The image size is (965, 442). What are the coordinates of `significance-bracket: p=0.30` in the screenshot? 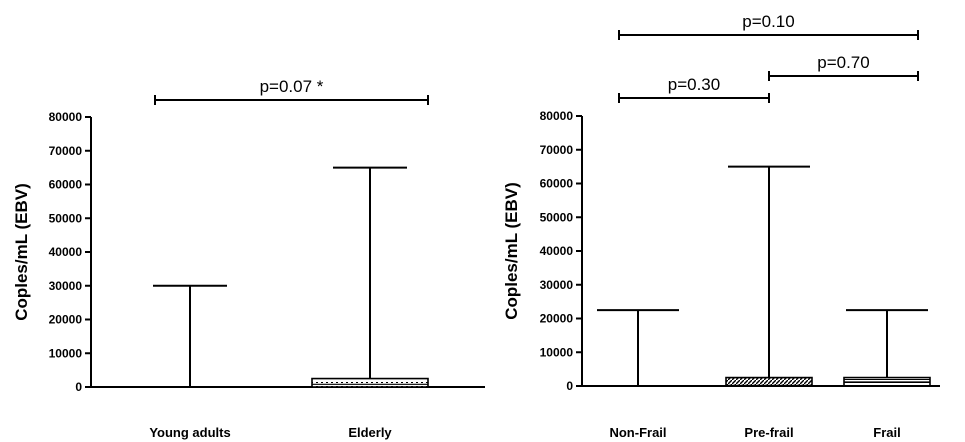 It's located at (694, 89).